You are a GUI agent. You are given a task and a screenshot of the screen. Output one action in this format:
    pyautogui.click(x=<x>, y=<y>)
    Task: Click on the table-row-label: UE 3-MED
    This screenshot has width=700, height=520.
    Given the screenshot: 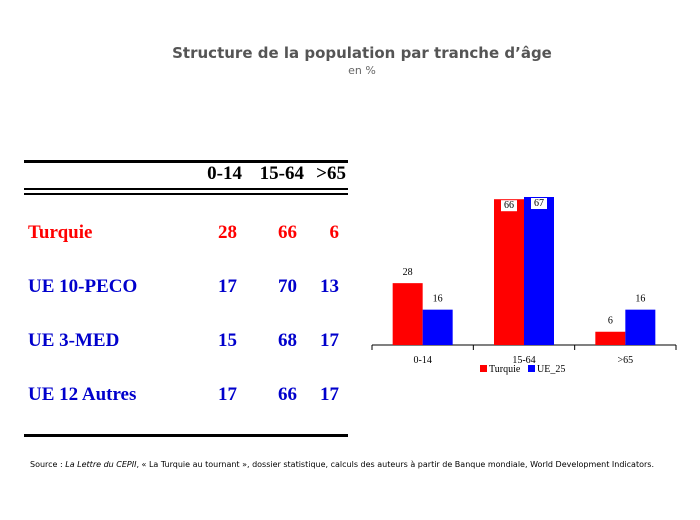 What is the action you would take?
    pyautogui.click(x=74, y=340)
    